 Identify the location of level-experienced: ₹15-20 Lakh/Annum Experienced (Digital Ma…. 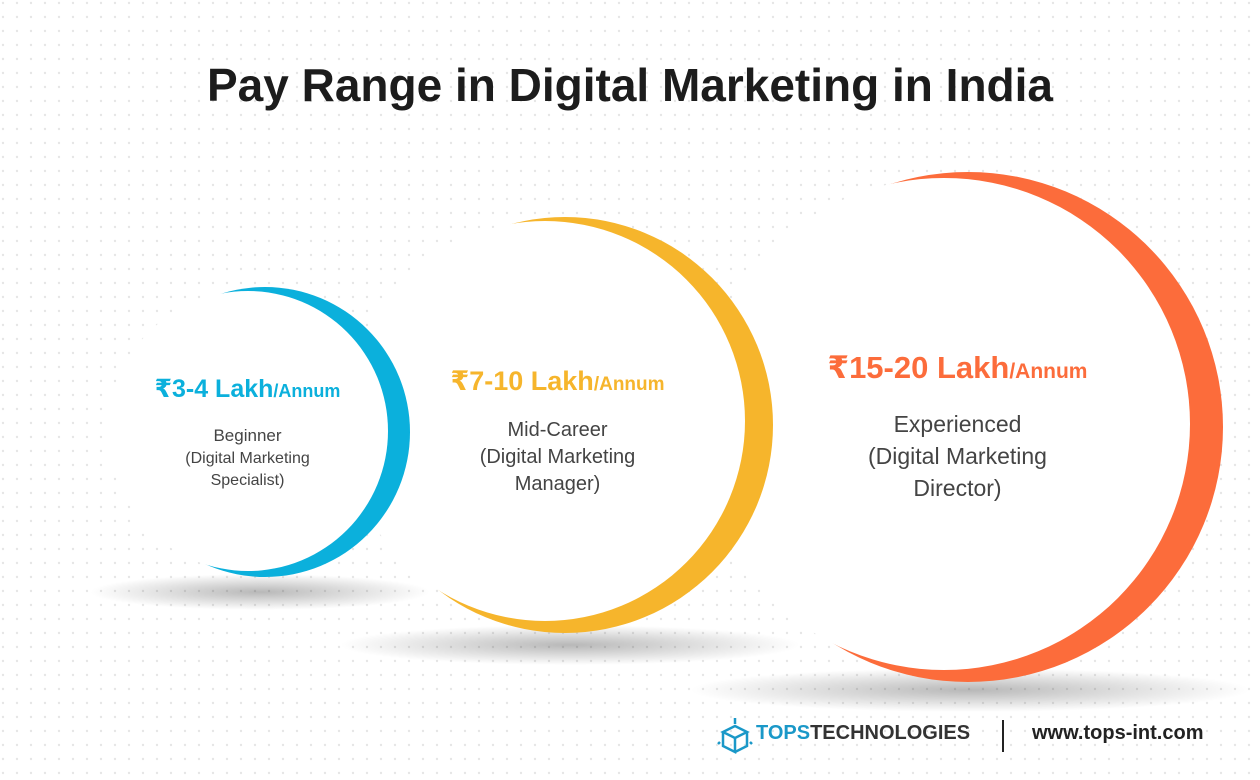
(957, 427).